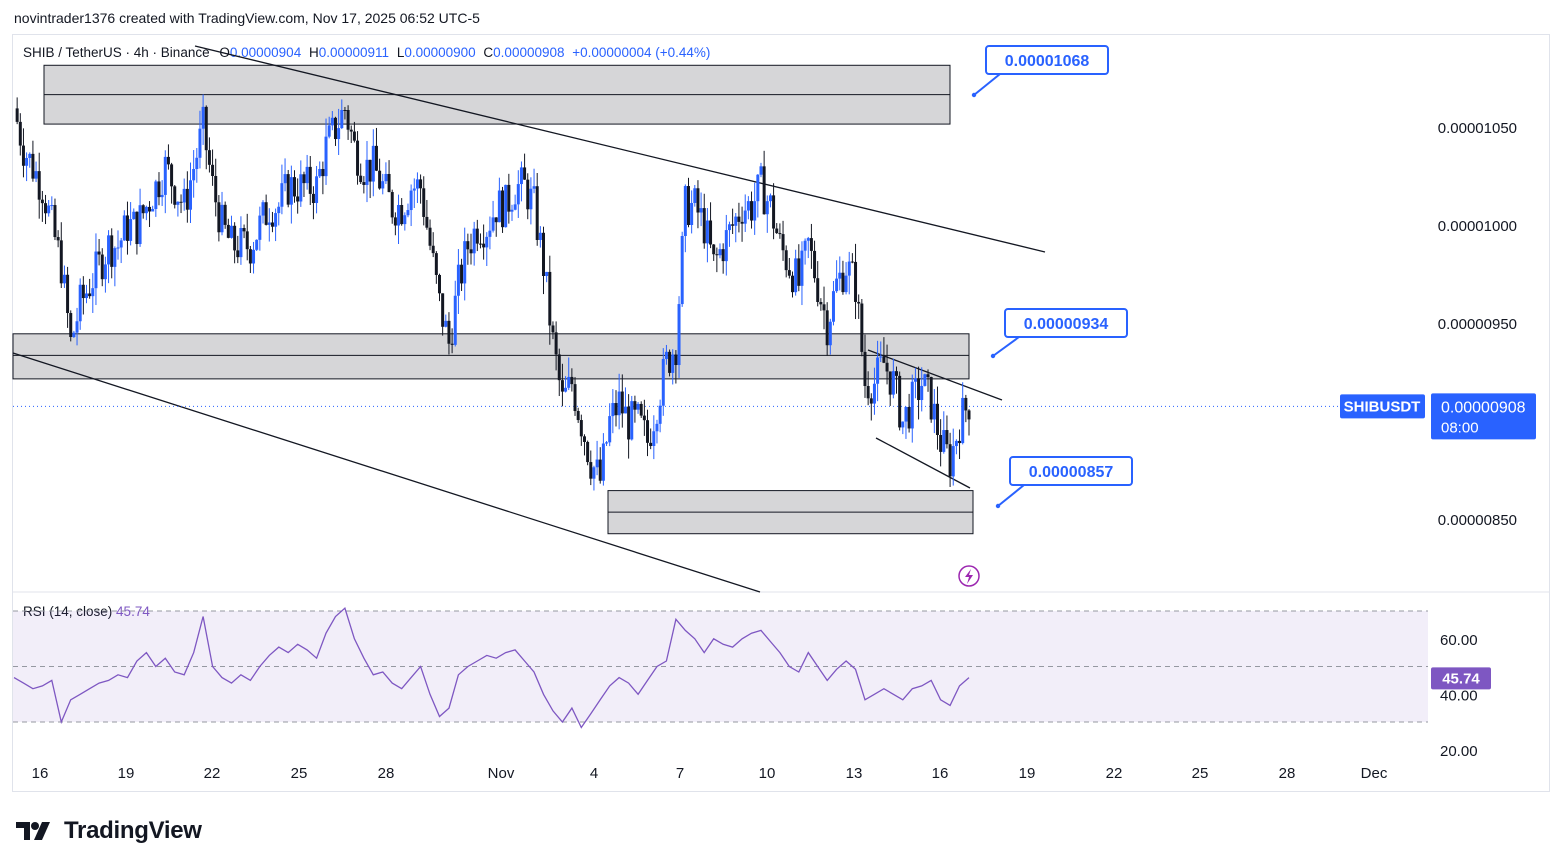 This screenshot has width=1563, height=868. I want to click on symbol-title: SHIB / TetherUS · 4h · Binance, so click(116, 52).